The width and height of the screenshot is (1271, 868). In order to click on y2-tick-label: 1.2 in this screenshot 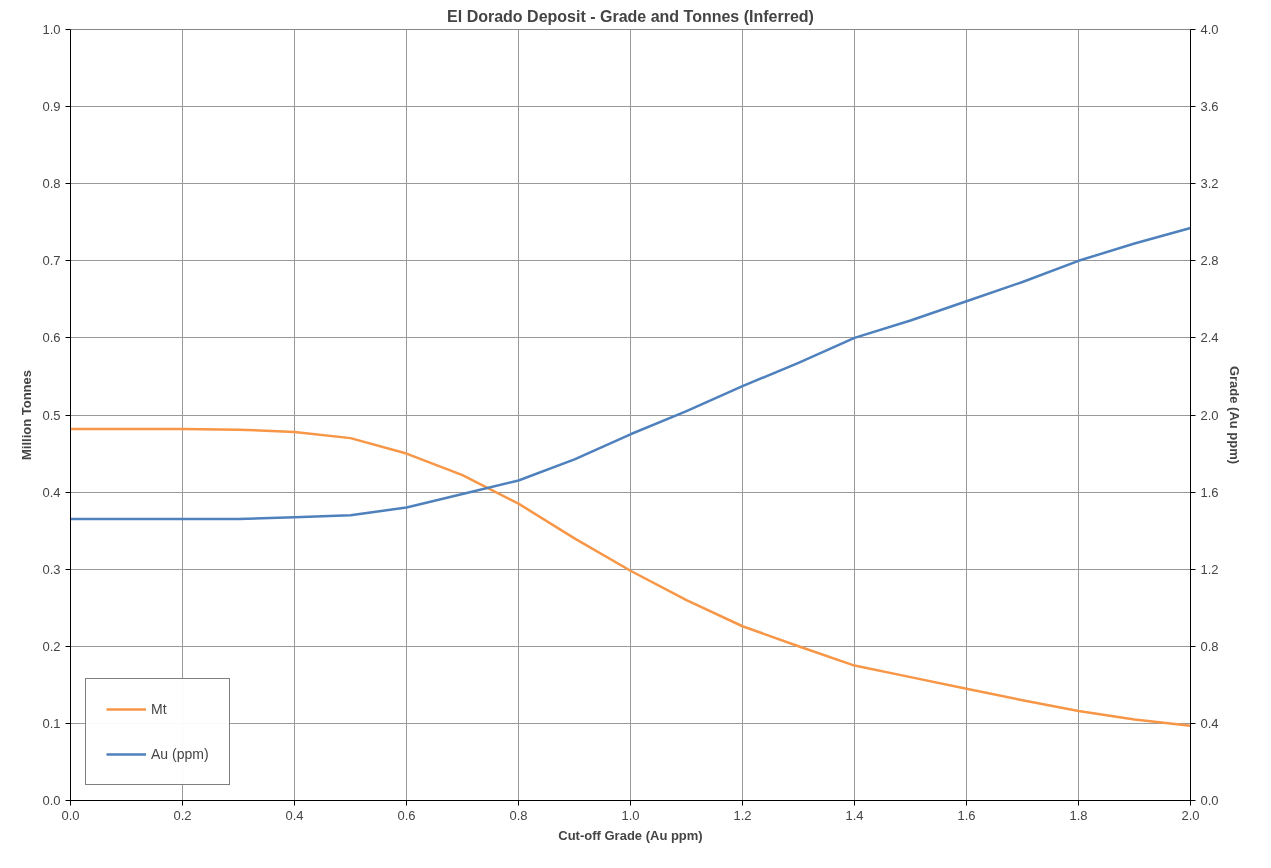, I will do `click(1209, 569)`.